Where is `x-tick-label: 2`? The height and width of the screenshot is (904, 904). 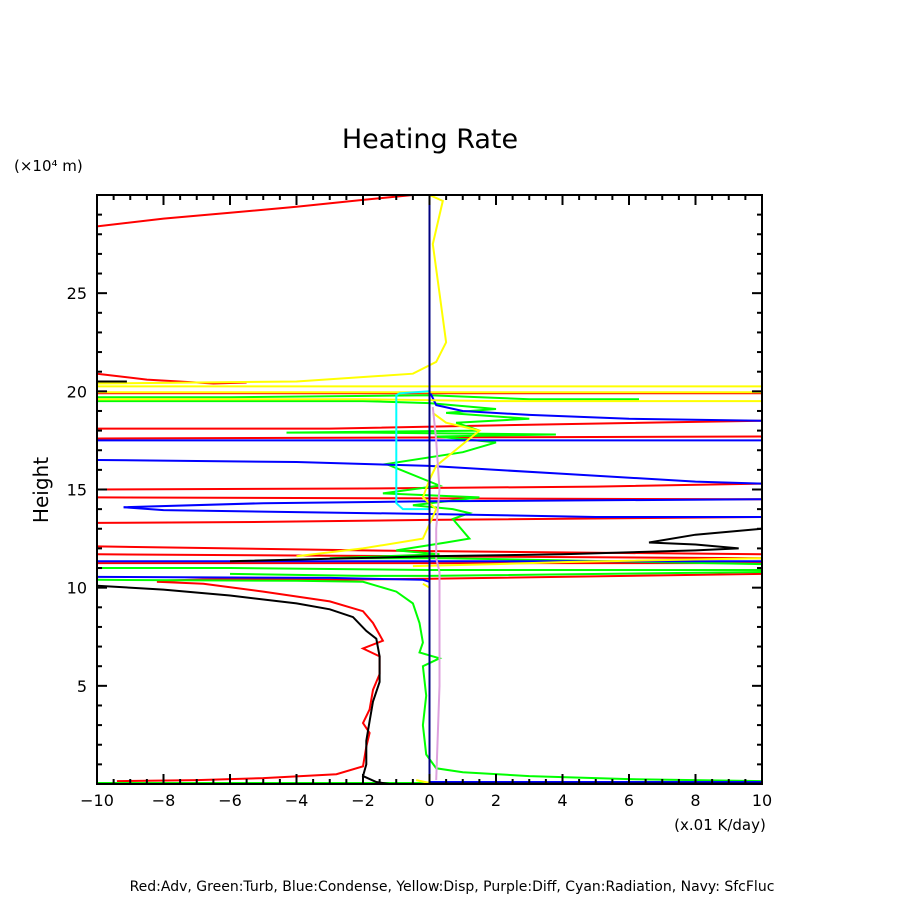 x-tick-label: 2 is located at coordinates (496, 800).